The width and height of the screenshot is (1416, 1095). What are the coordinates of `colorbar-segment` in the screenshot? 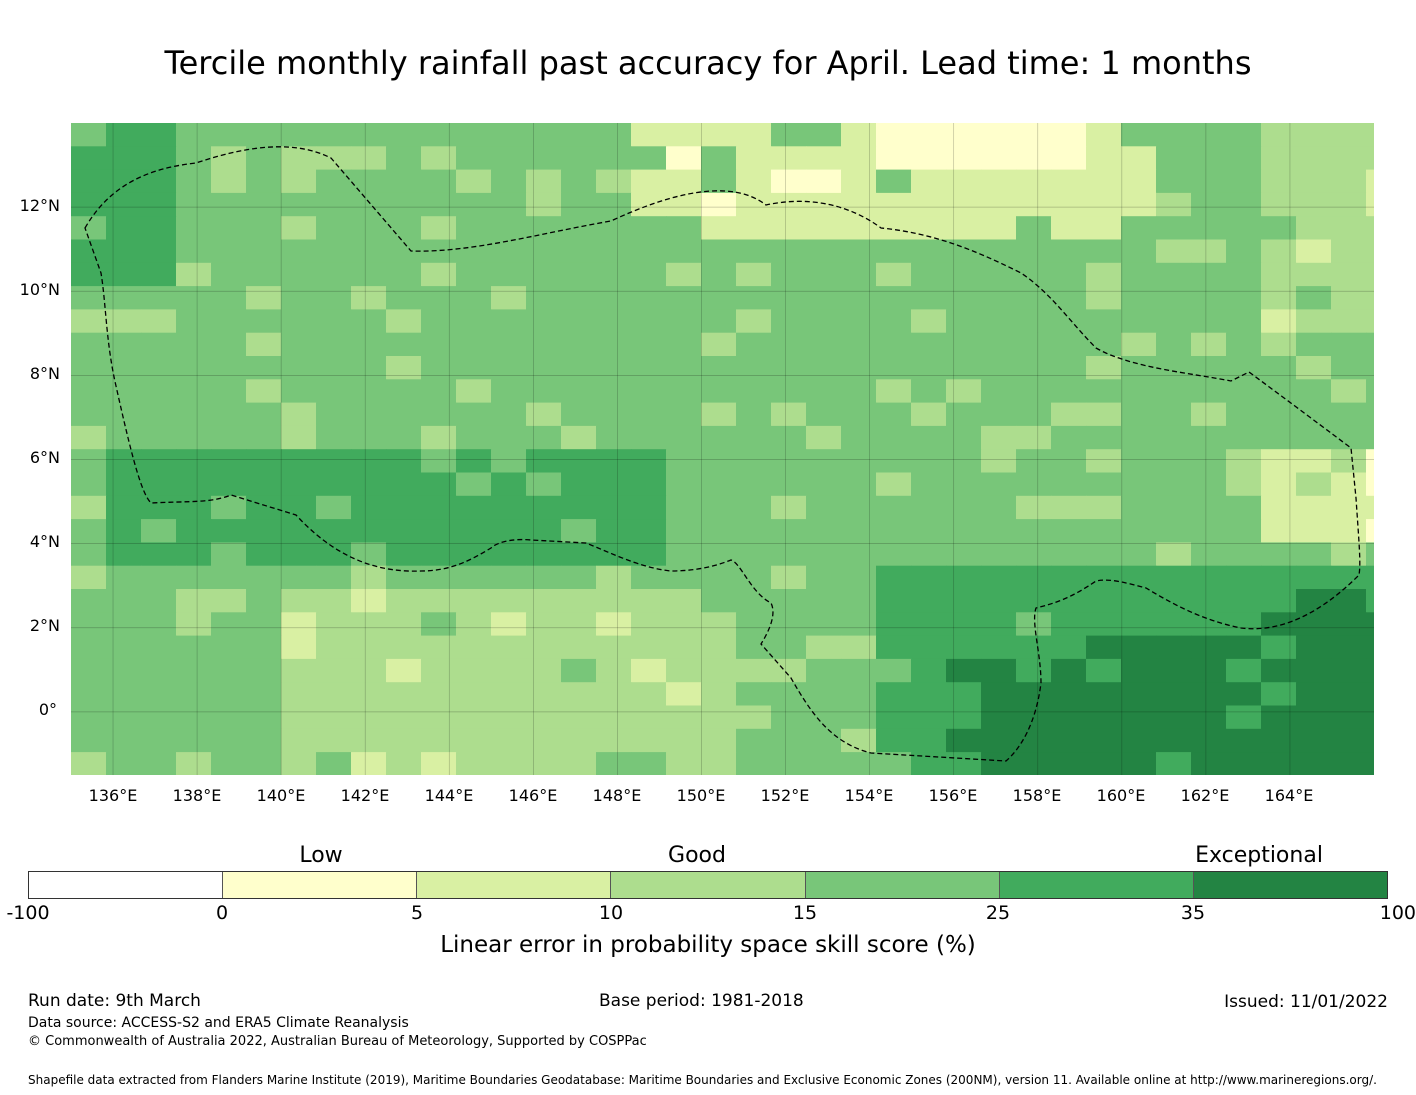 It's located at (320, 885).